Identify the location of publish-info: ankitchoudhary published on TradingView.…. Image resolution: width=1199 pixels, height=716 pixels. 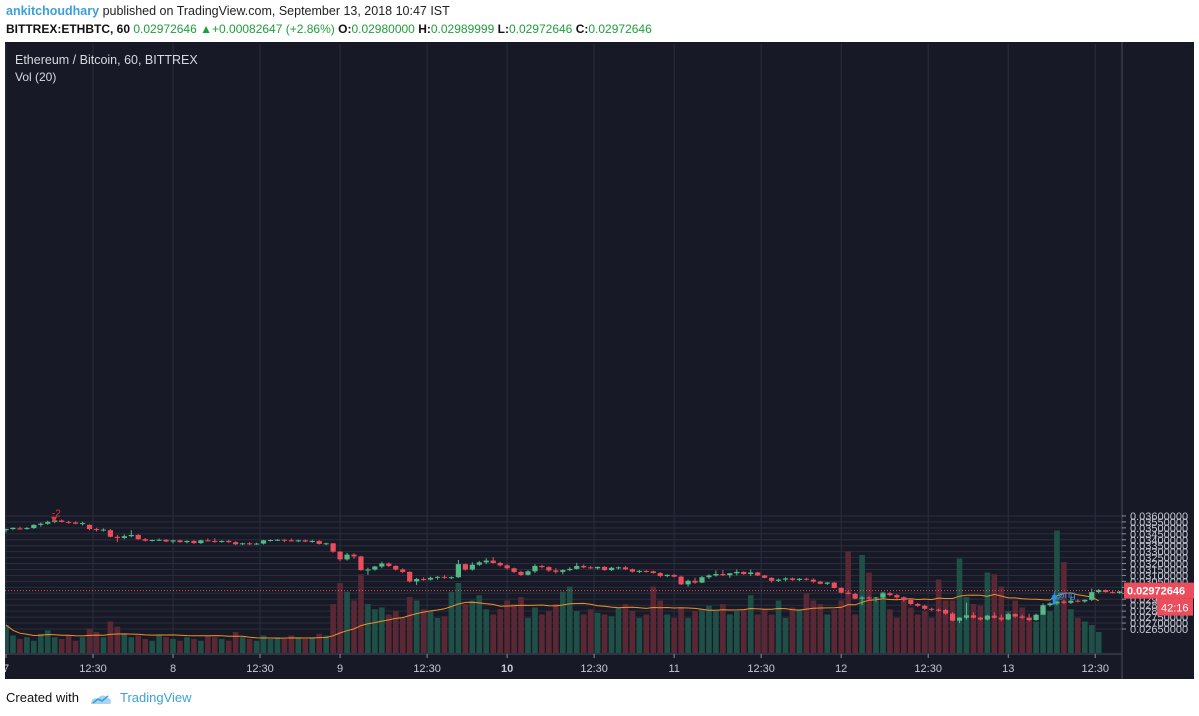
(228, 11).